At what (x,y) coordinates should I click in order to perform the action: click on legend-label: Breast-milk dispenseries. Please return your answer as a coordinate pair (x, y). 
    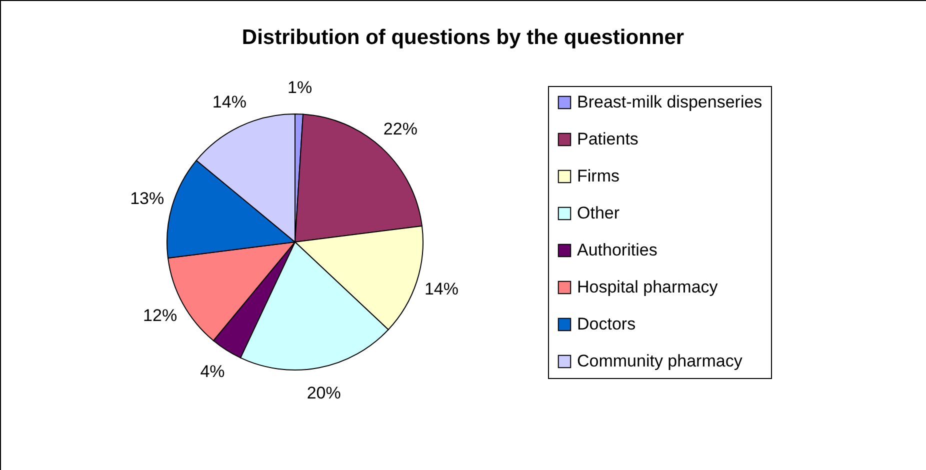
    Looking at the image, I should click on (669, 102).